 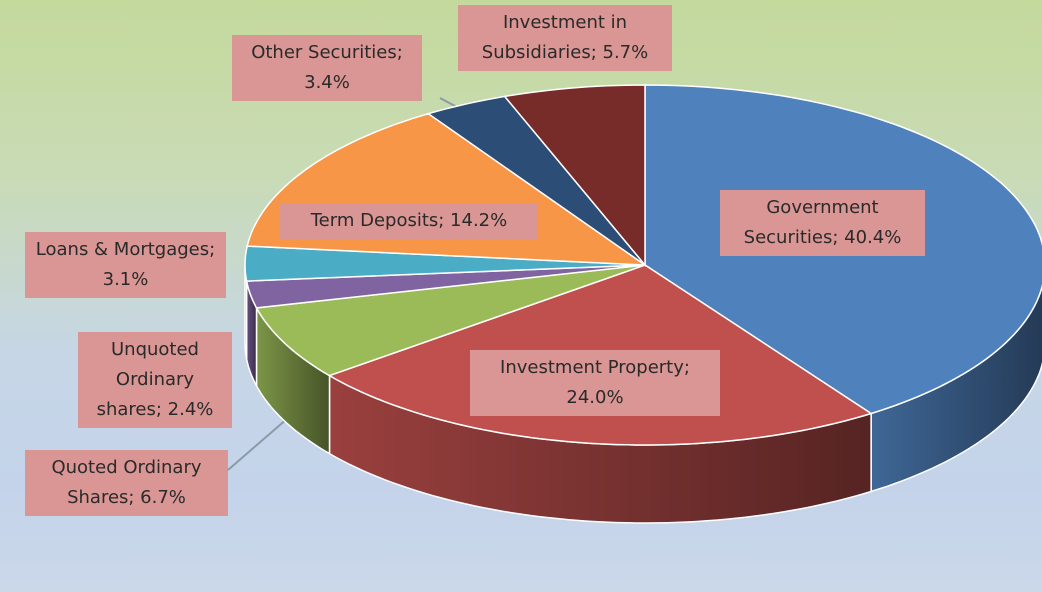 I want to click on data-label: Government Securities; 40.4%, so click(x=822, y=223).